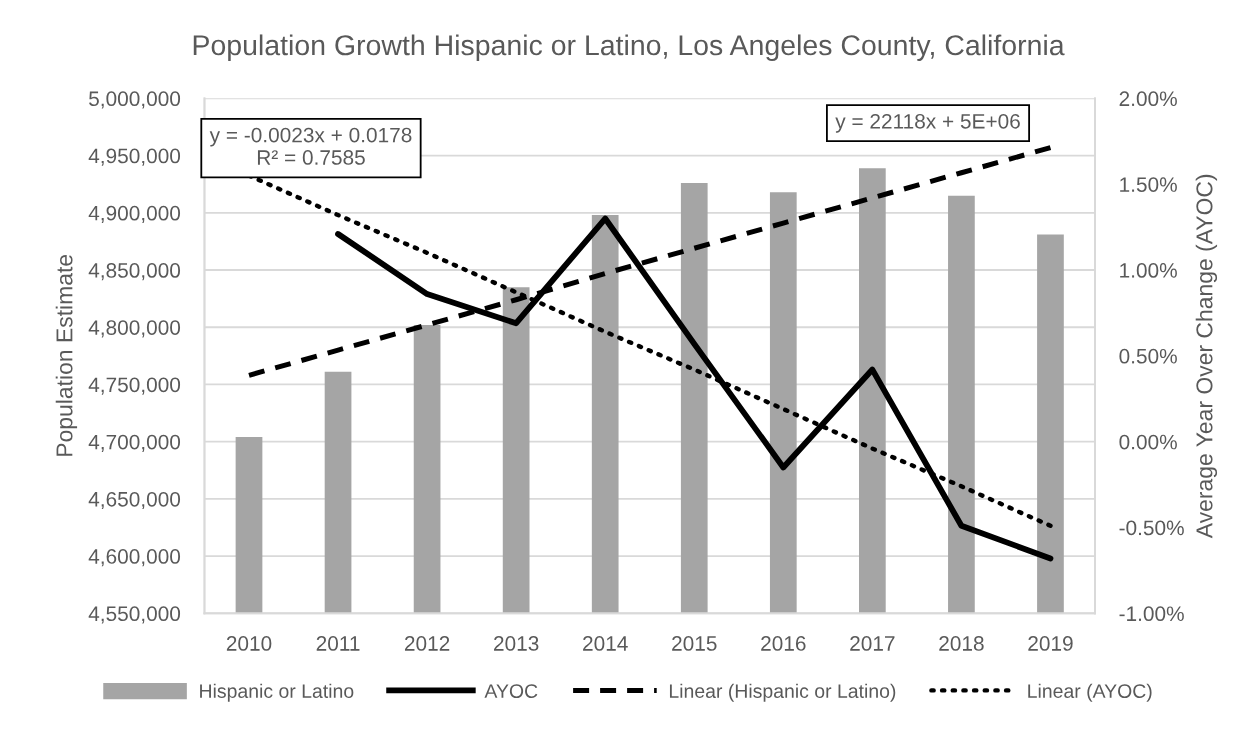  What do you see at coordinates (338, 643) in the screenshot?
I see `x-tick-label: 2011` at bounding box center [338, 643].